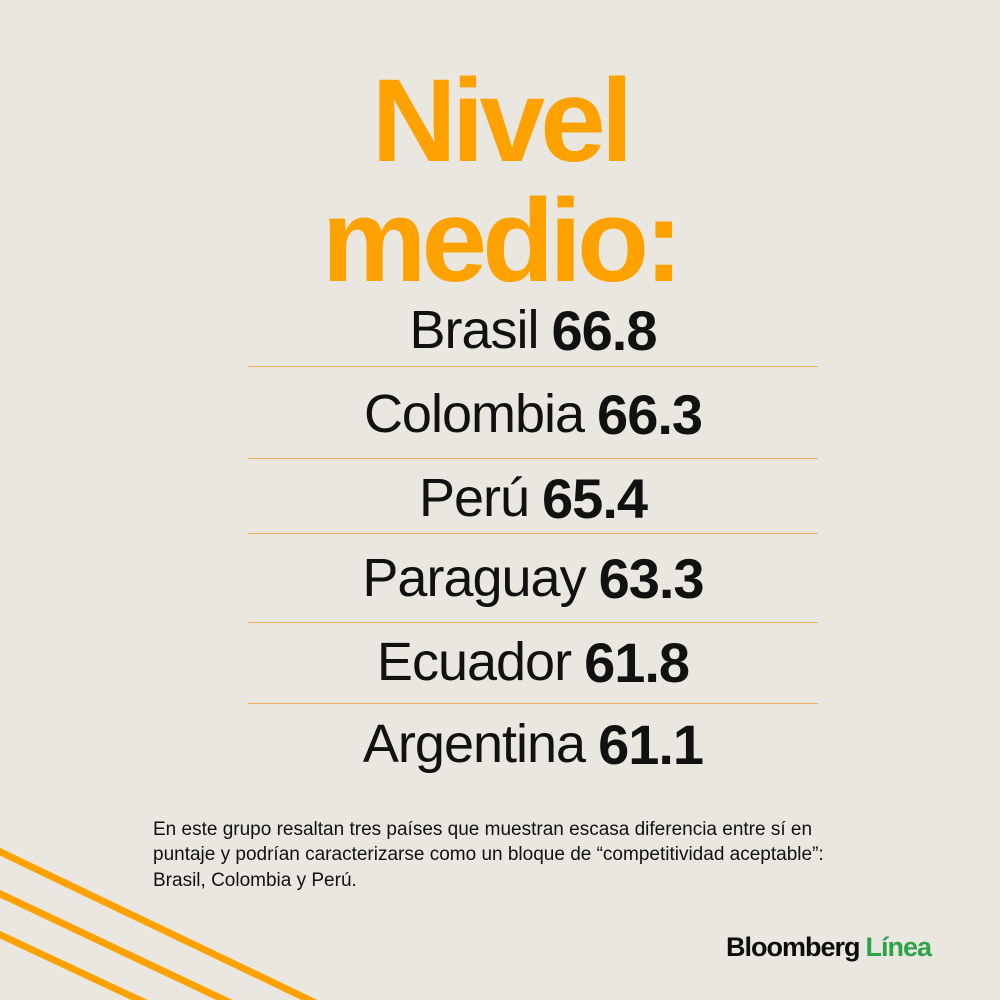 Image resolution: width=1000 pixels, height=1000 pixels. Describe the element at coordinates (650, 414) in the screenshot. I see `country-score: 66.3` at that location.